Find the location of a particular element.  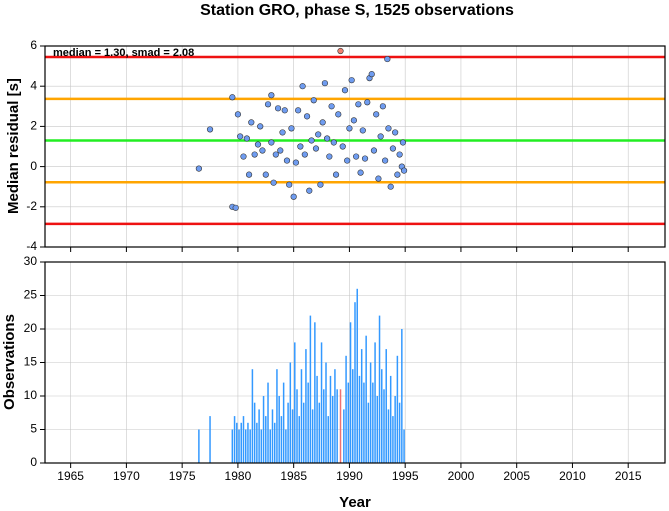

x-tick-label: 1990 is located at coordinates (349, 476).